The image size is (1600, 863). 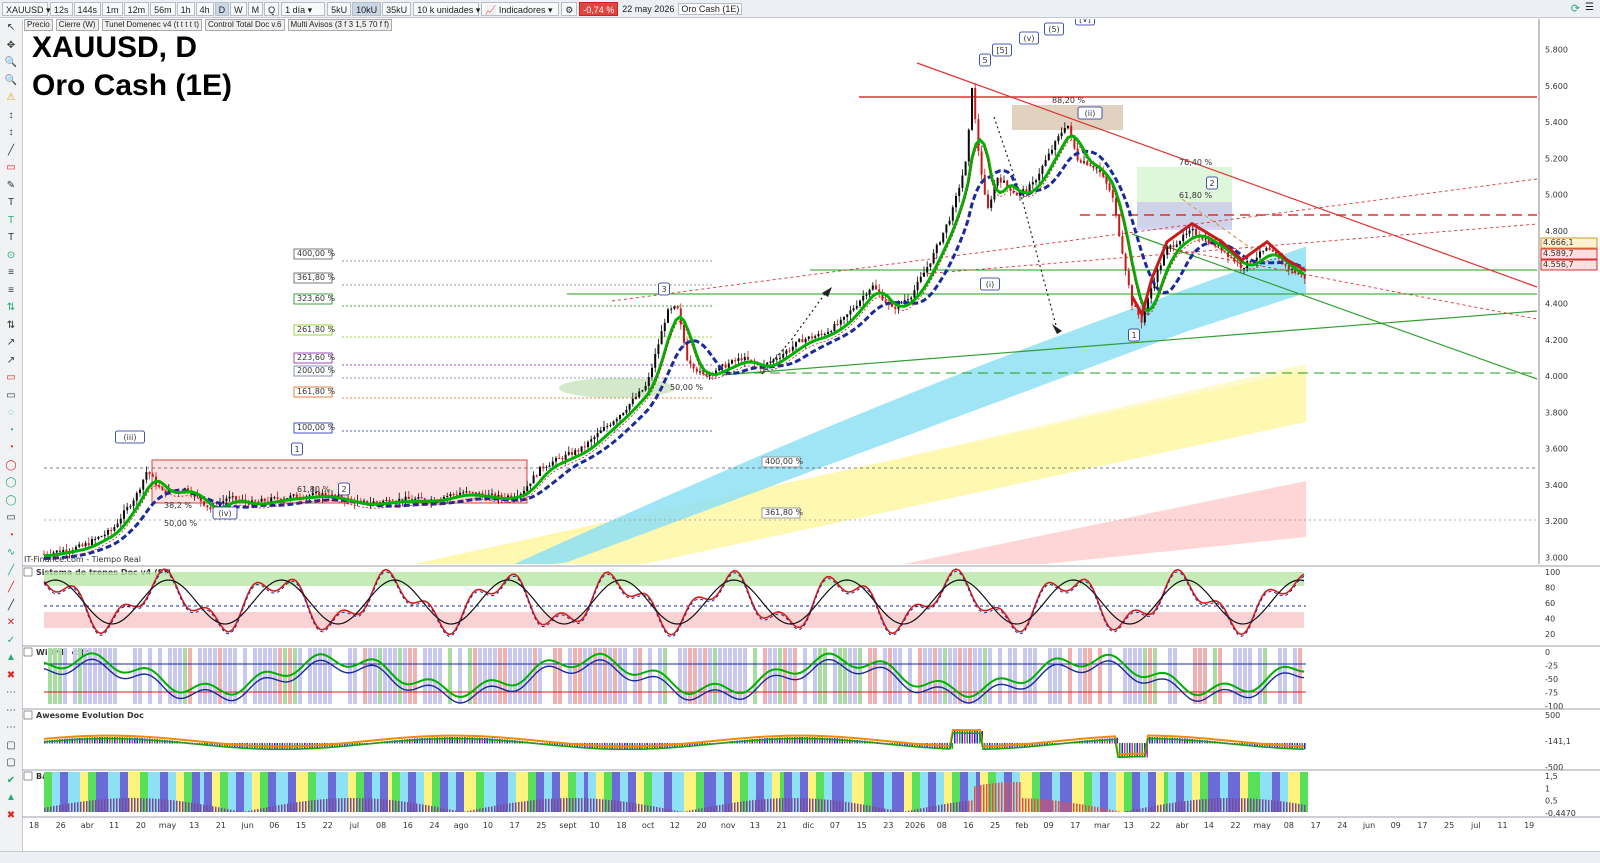 I want to click on pencil-tool-icon: ✎, so click(x=11, y=186).